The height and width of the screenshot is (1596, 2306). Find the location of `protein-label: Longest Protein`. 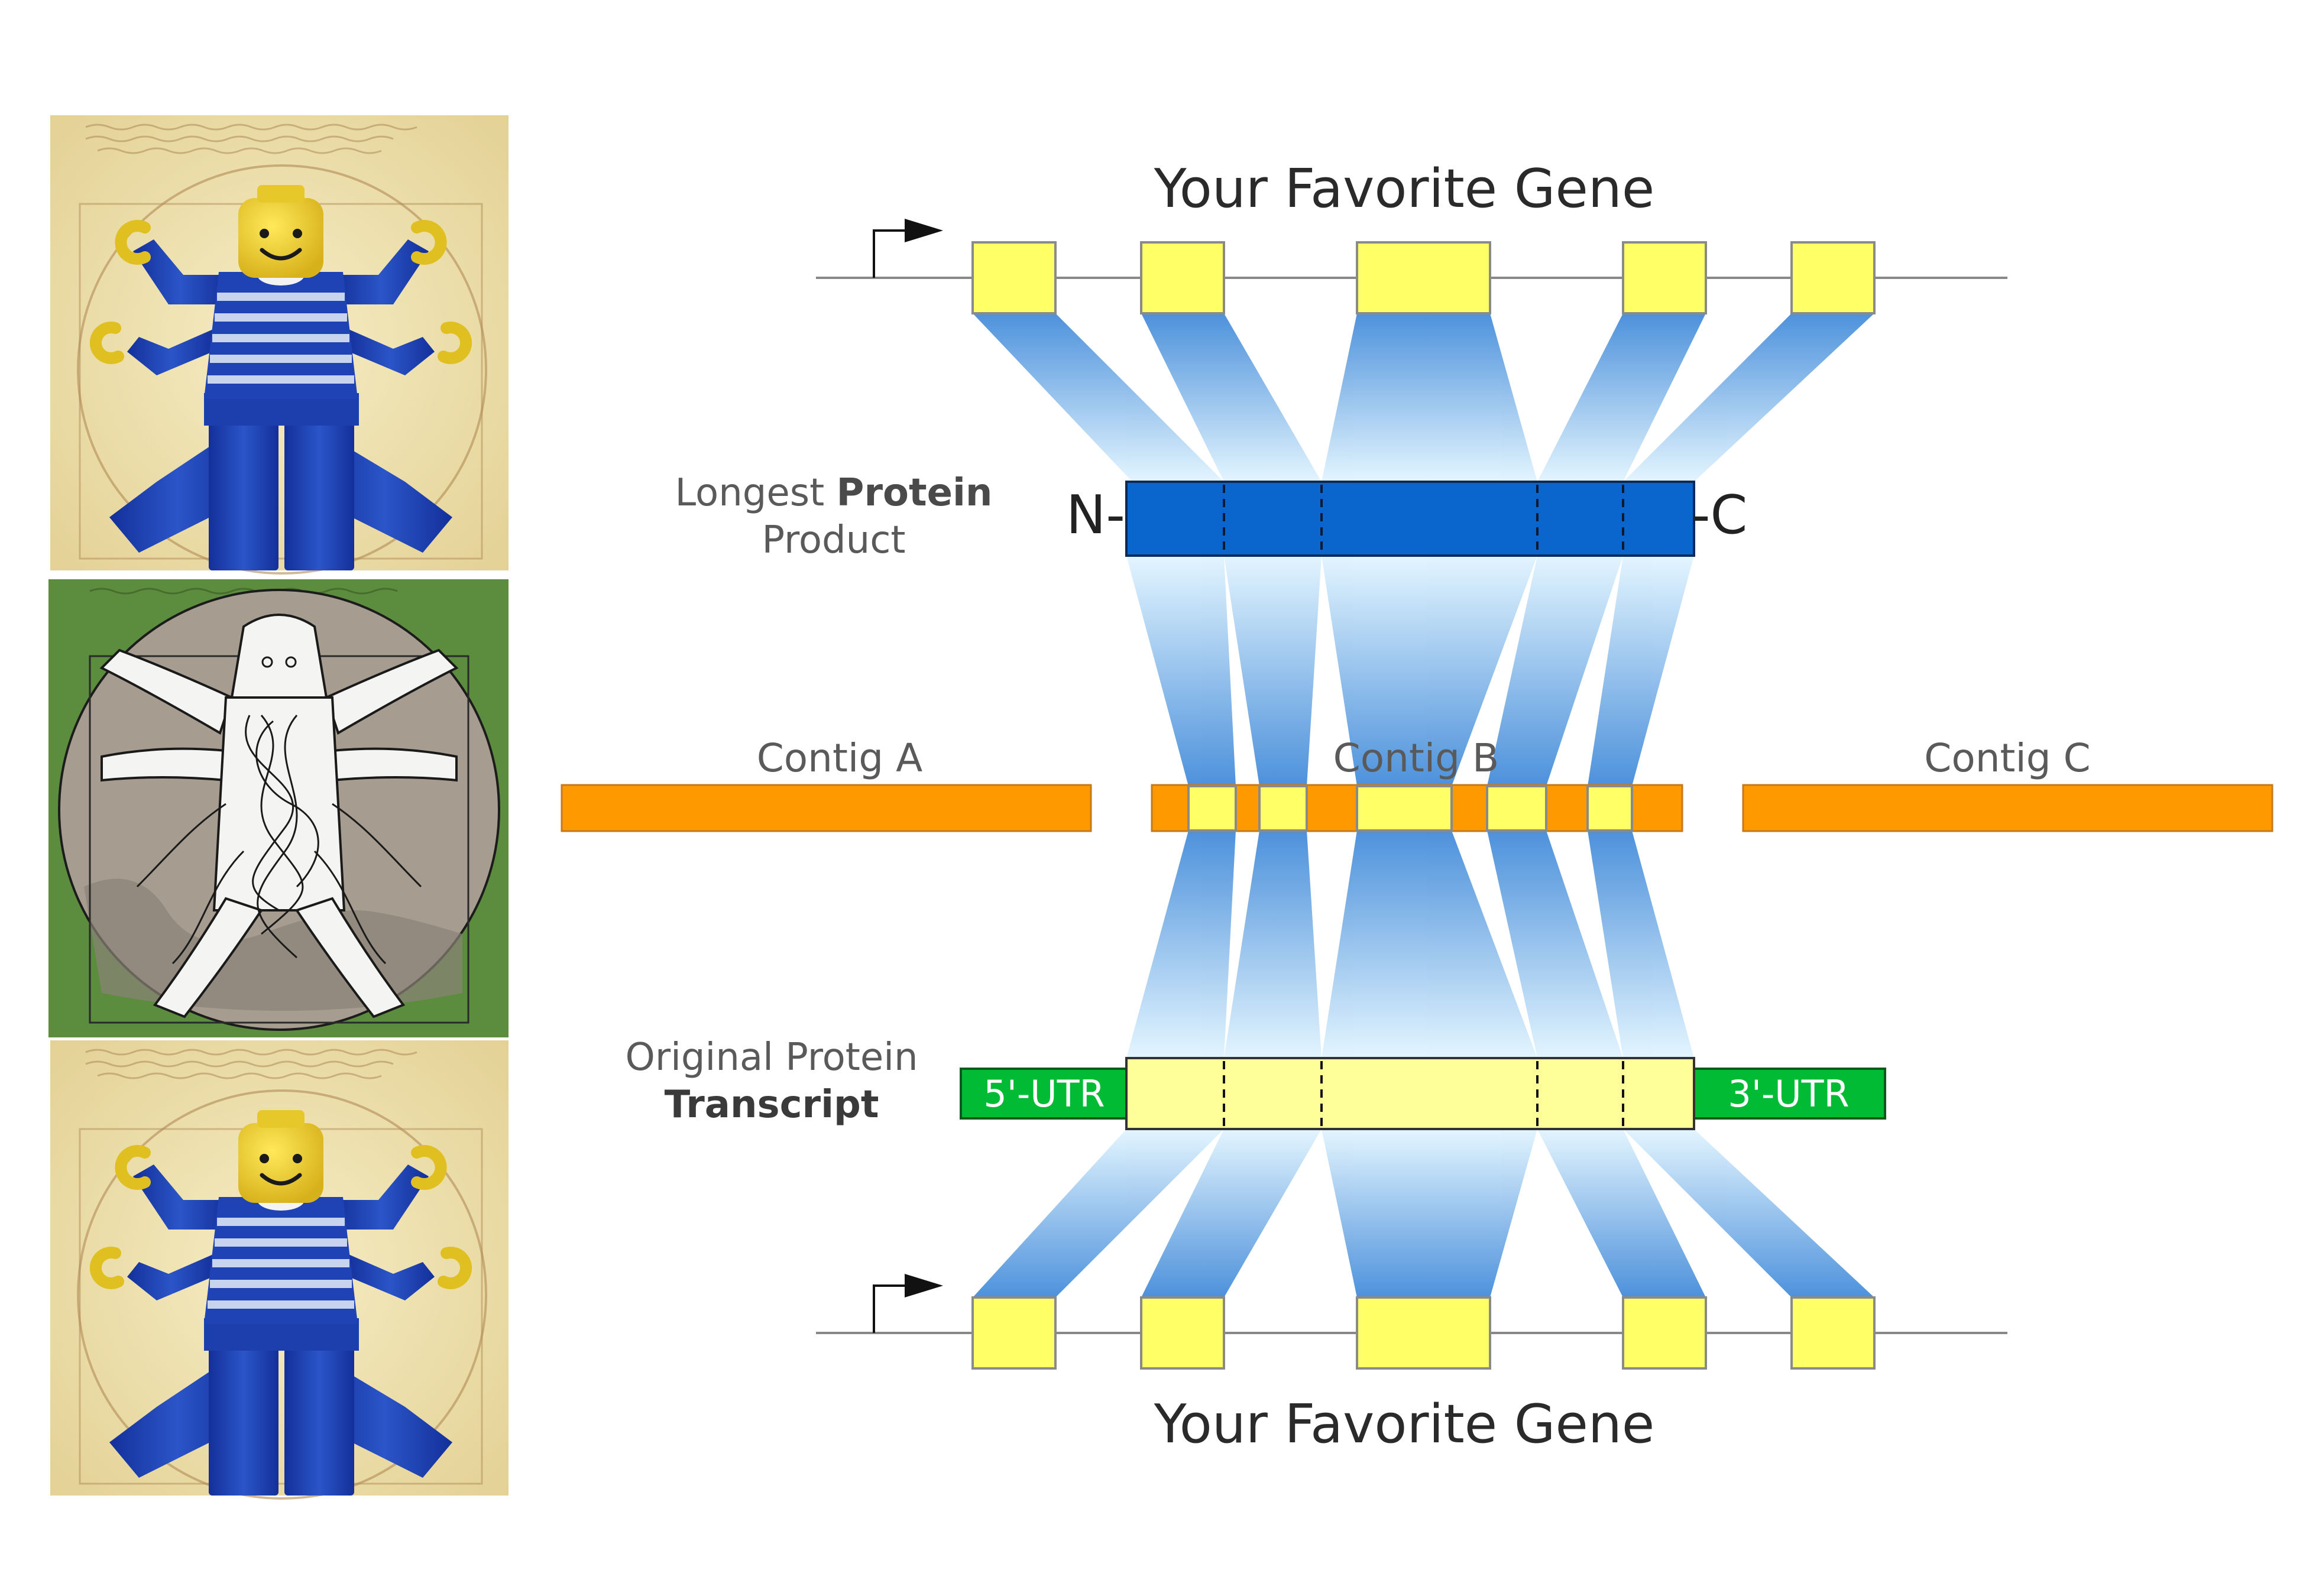

protein-label: Longest Protein is located at coordinates (834, 493).